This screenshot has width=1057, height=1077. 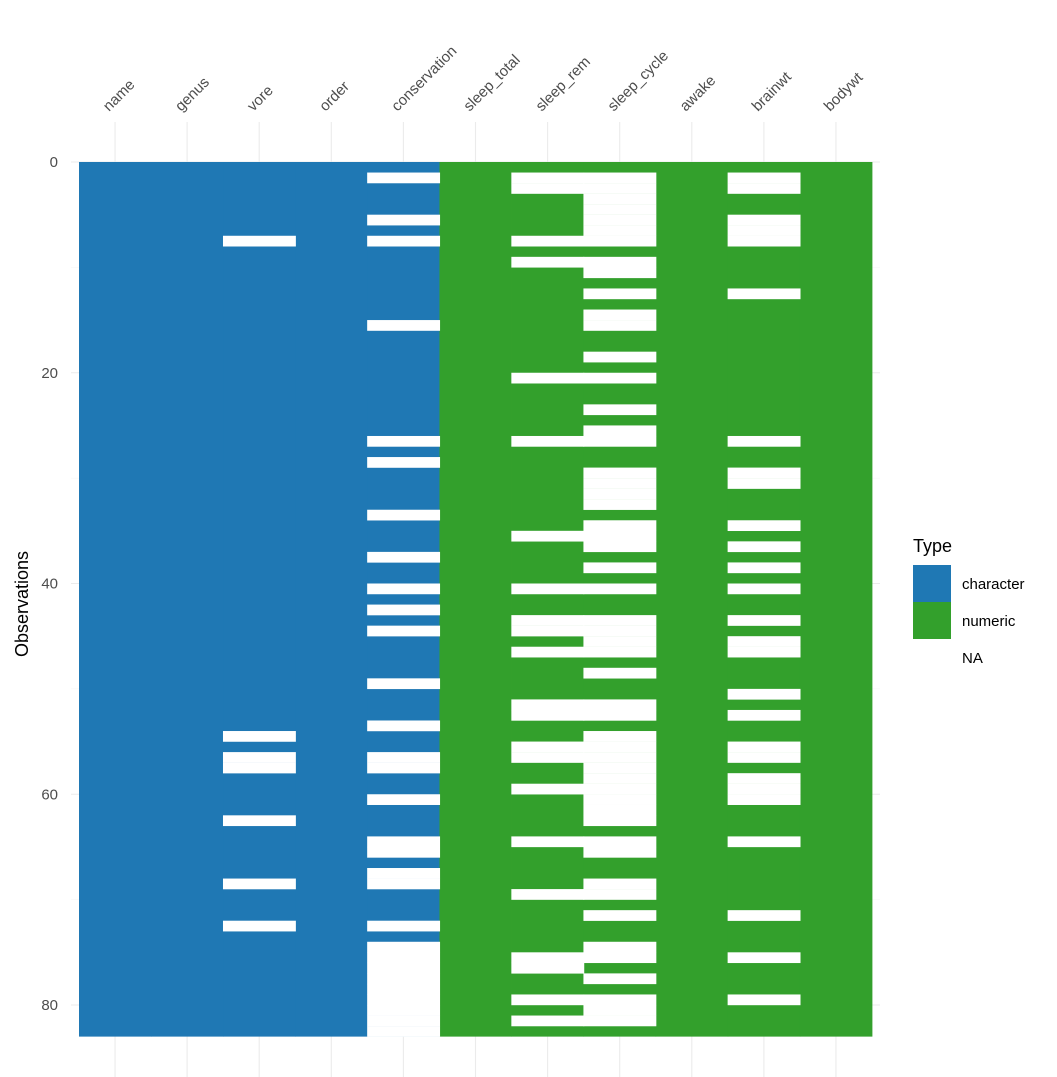 What do you see at coordinates (844, 92) in the screenshot?
I see `x-tick-label-bodywt: bodywt` at bounding box center [844, 92].